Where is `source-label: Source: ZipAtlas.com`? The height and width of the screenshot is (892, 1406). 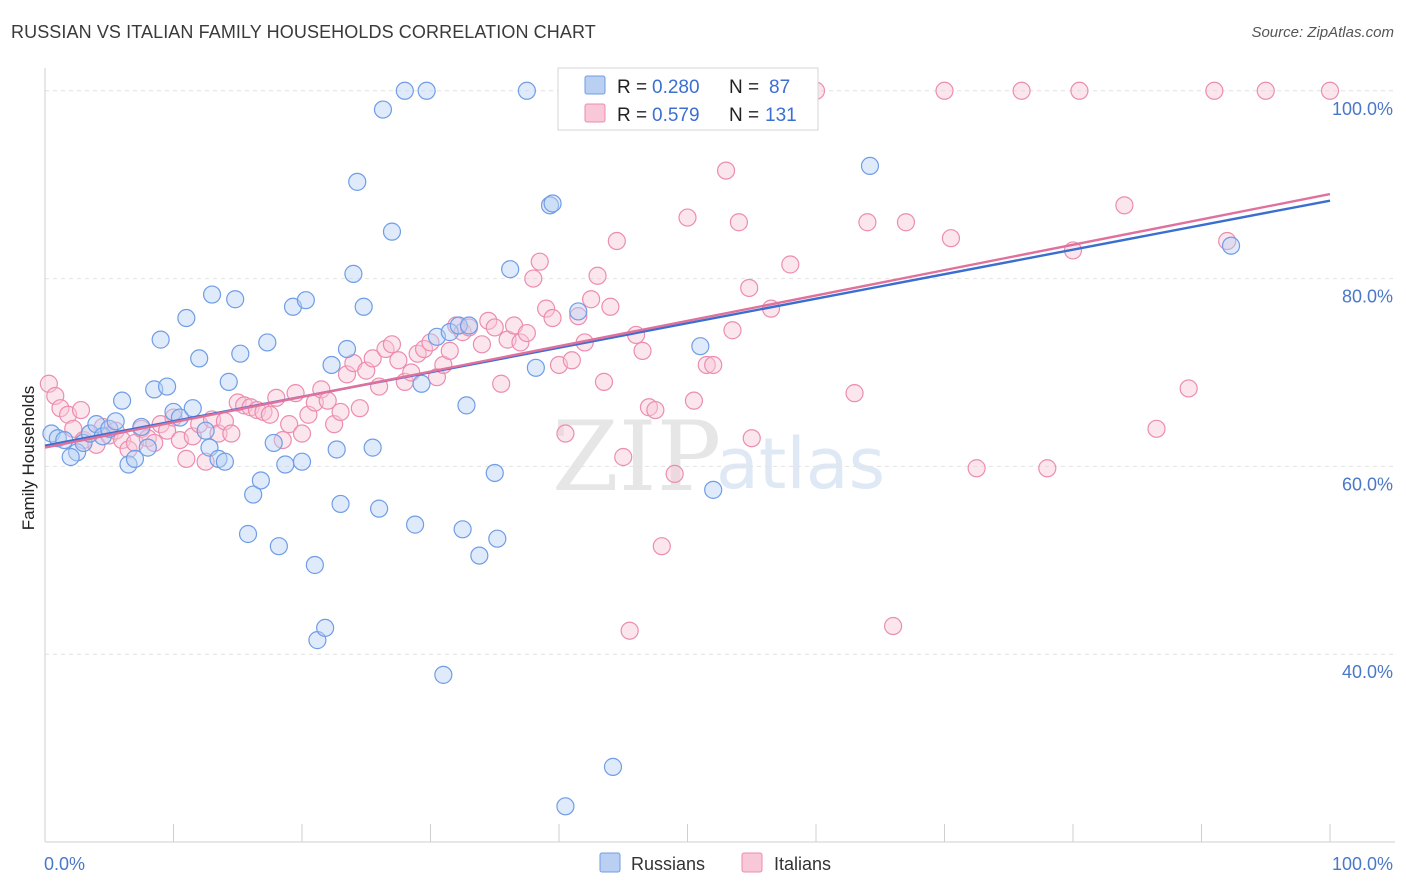 source-label: Source: ZipAtlas.com is located at coordinates (1322, 32).